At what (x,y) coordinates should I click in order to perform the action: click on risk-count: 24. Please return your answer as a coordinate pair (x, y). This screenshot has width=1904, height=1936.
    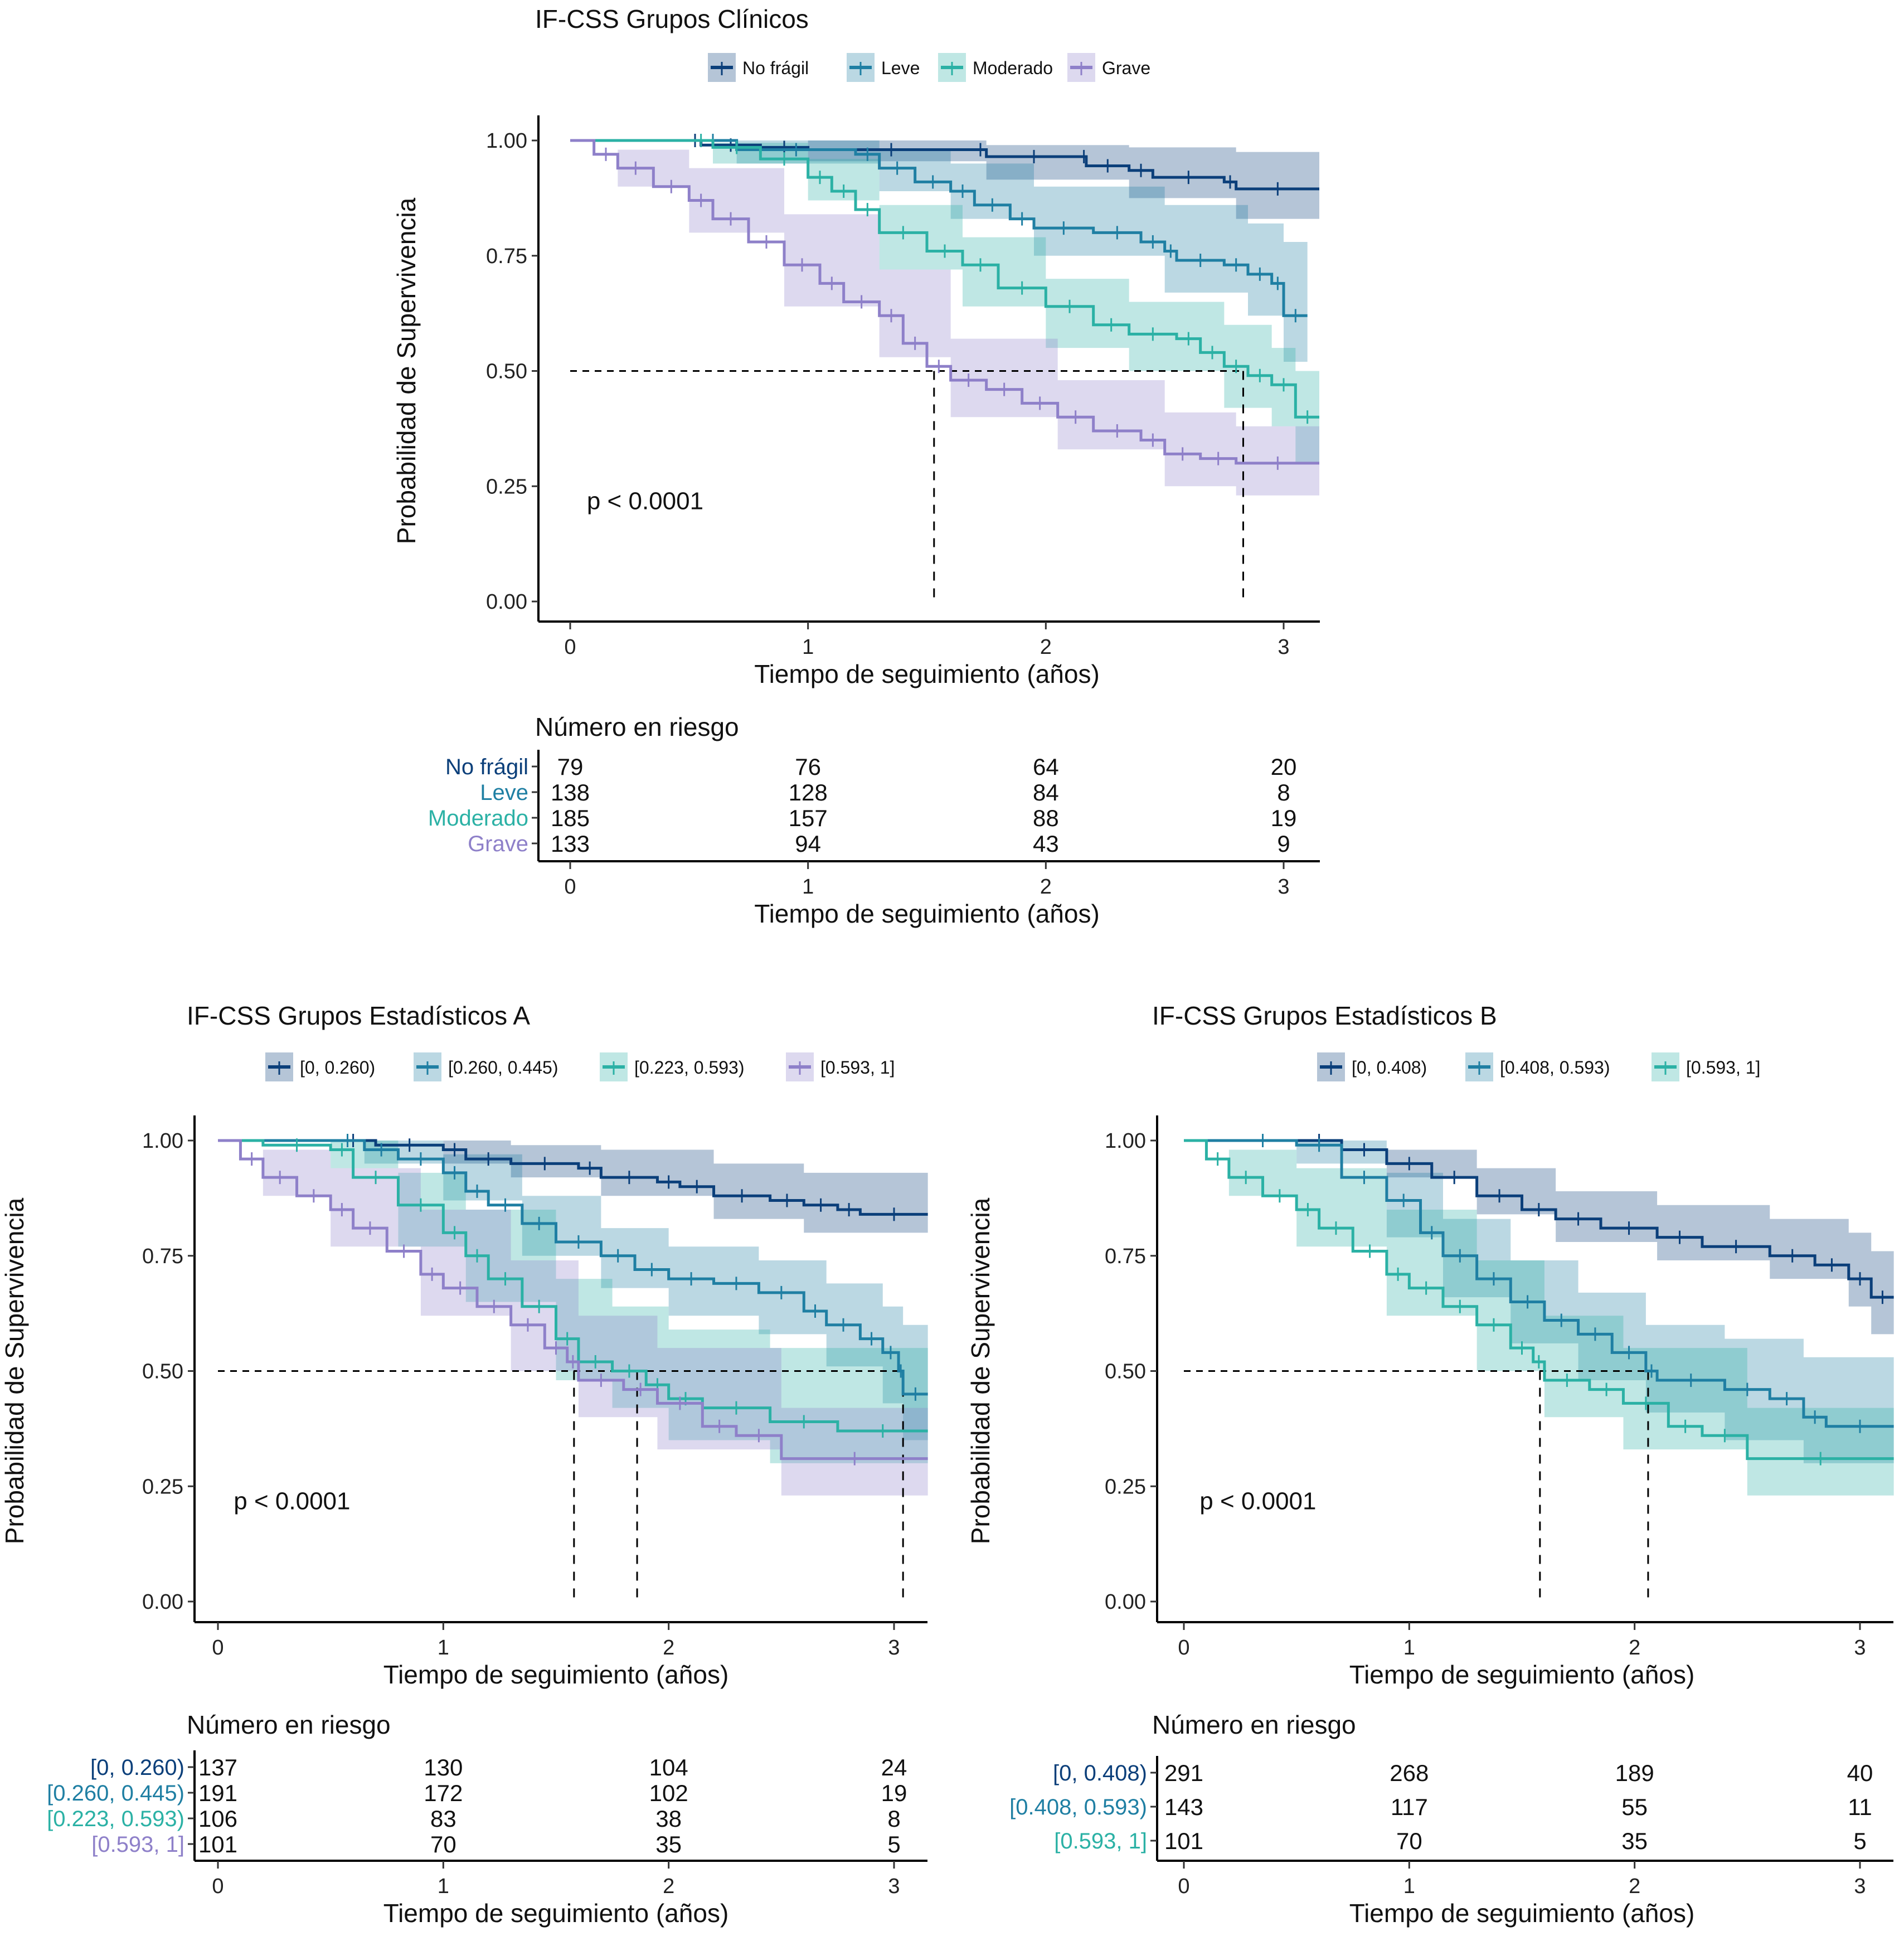
    Looking at the image, I should click on (894, 1767).